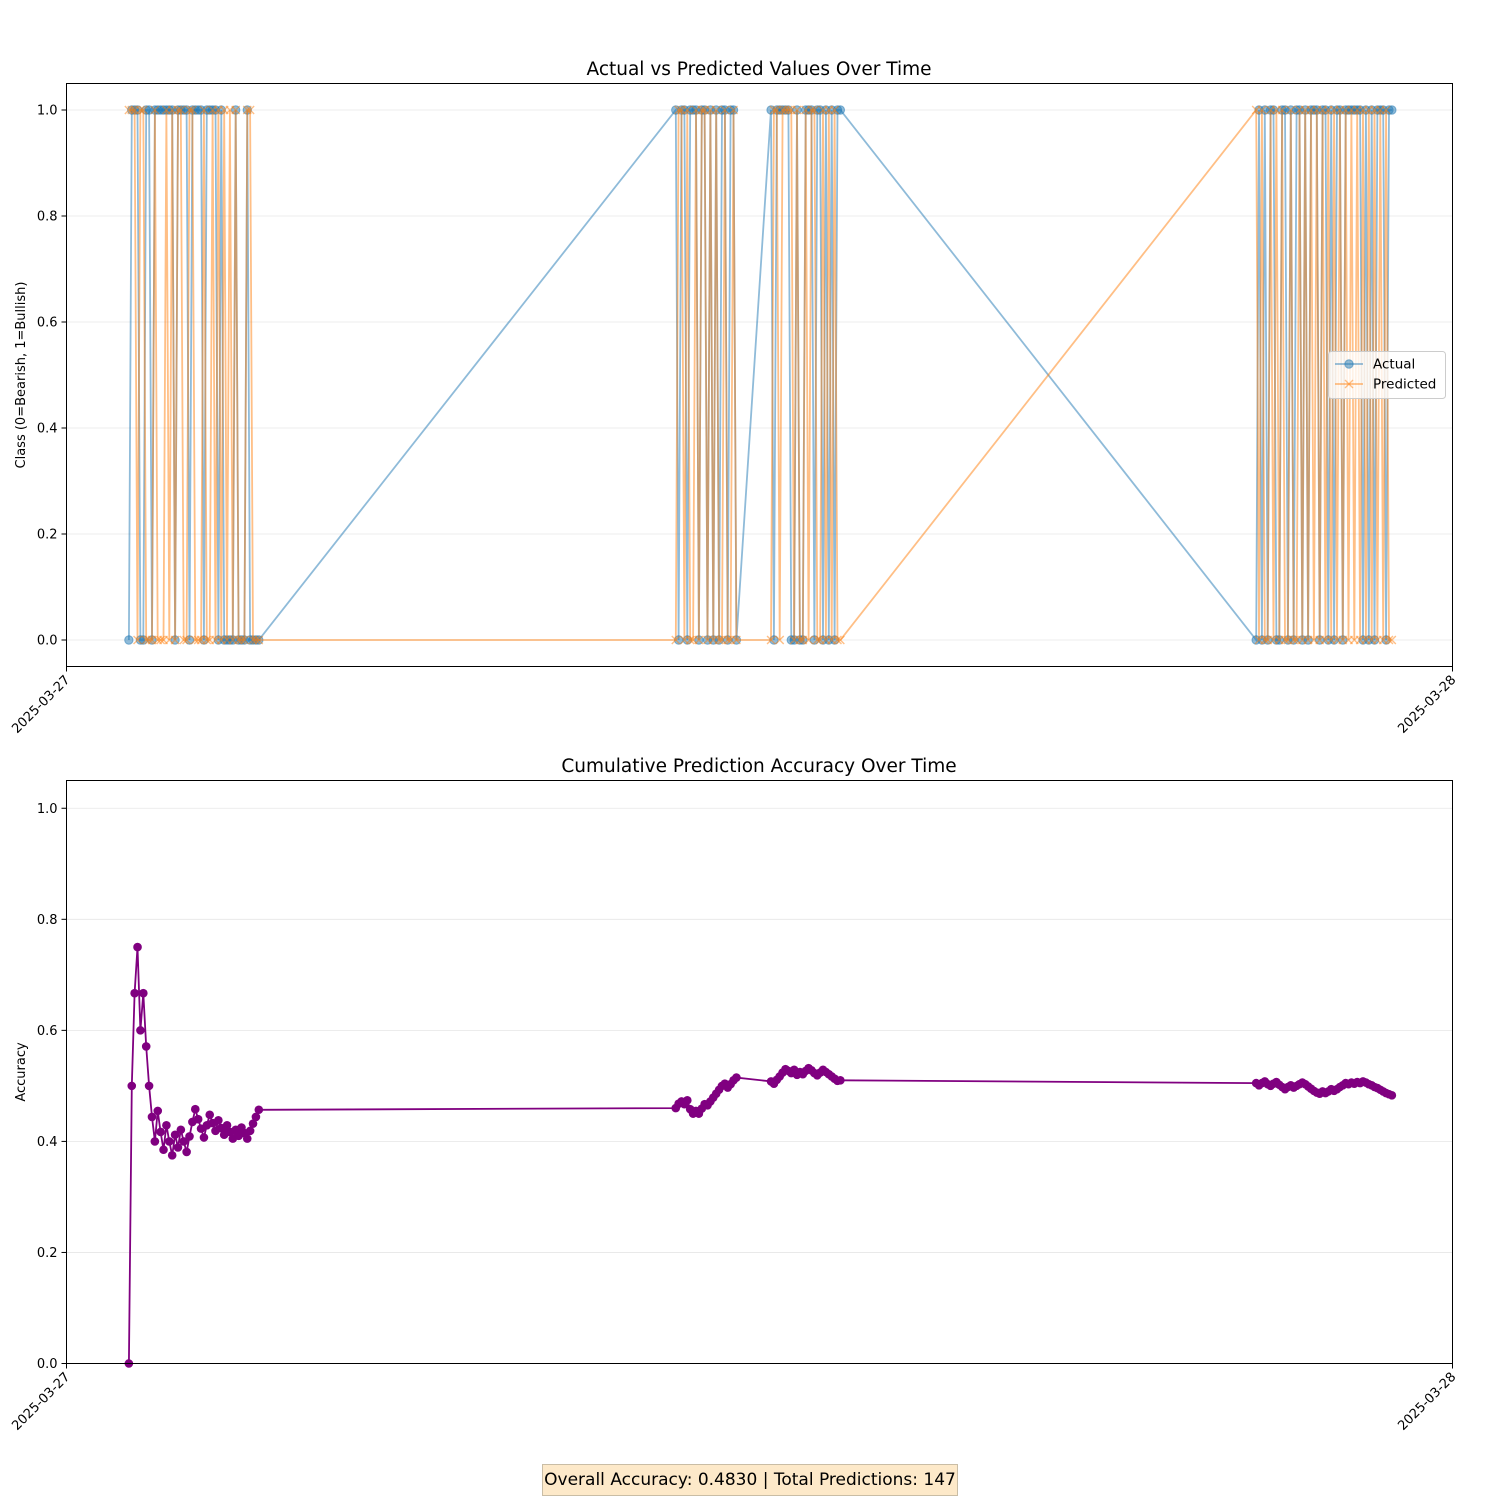  I want to click on x-tick-label: 2025-03-27, so click(41, 1402).